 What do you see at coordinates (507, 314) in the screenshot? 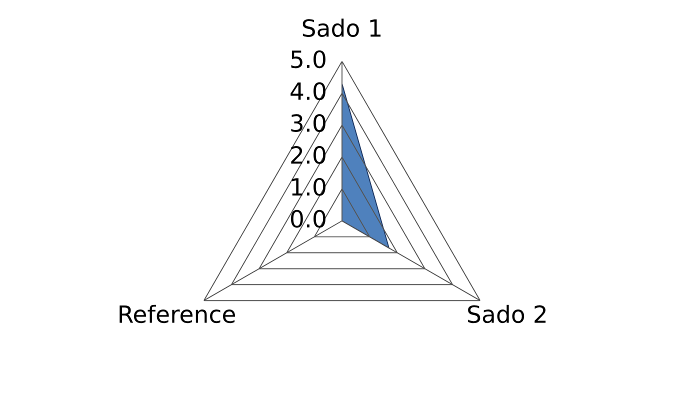
I see `spoke-label: Sado 2` at bounding box center [507, 314].